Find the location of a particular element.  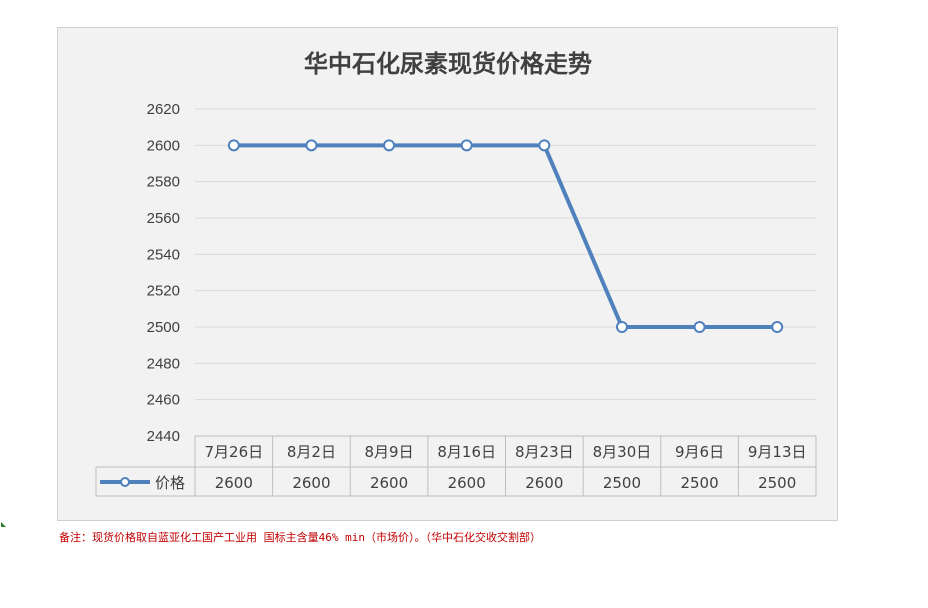

y-tick-label: 2440 is located at coordinates (163, 436).